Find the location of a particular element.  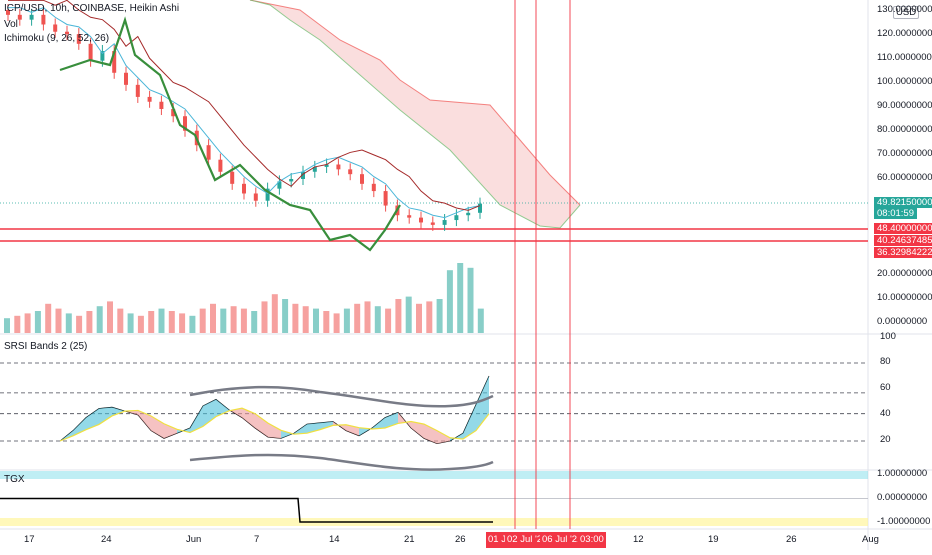

tgx-upper-zone is located at coordinates (434, 475).